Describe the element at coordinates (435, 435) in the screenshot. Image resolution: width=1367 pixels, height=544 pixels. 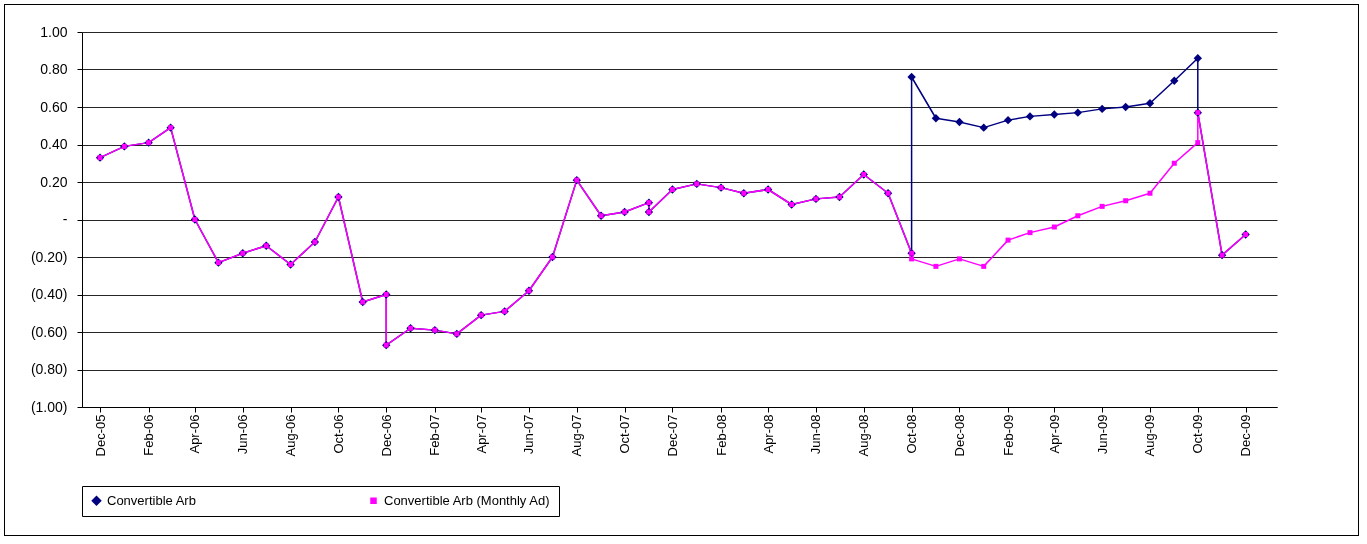
I see `x-tick-label: Feb-07` at that location.